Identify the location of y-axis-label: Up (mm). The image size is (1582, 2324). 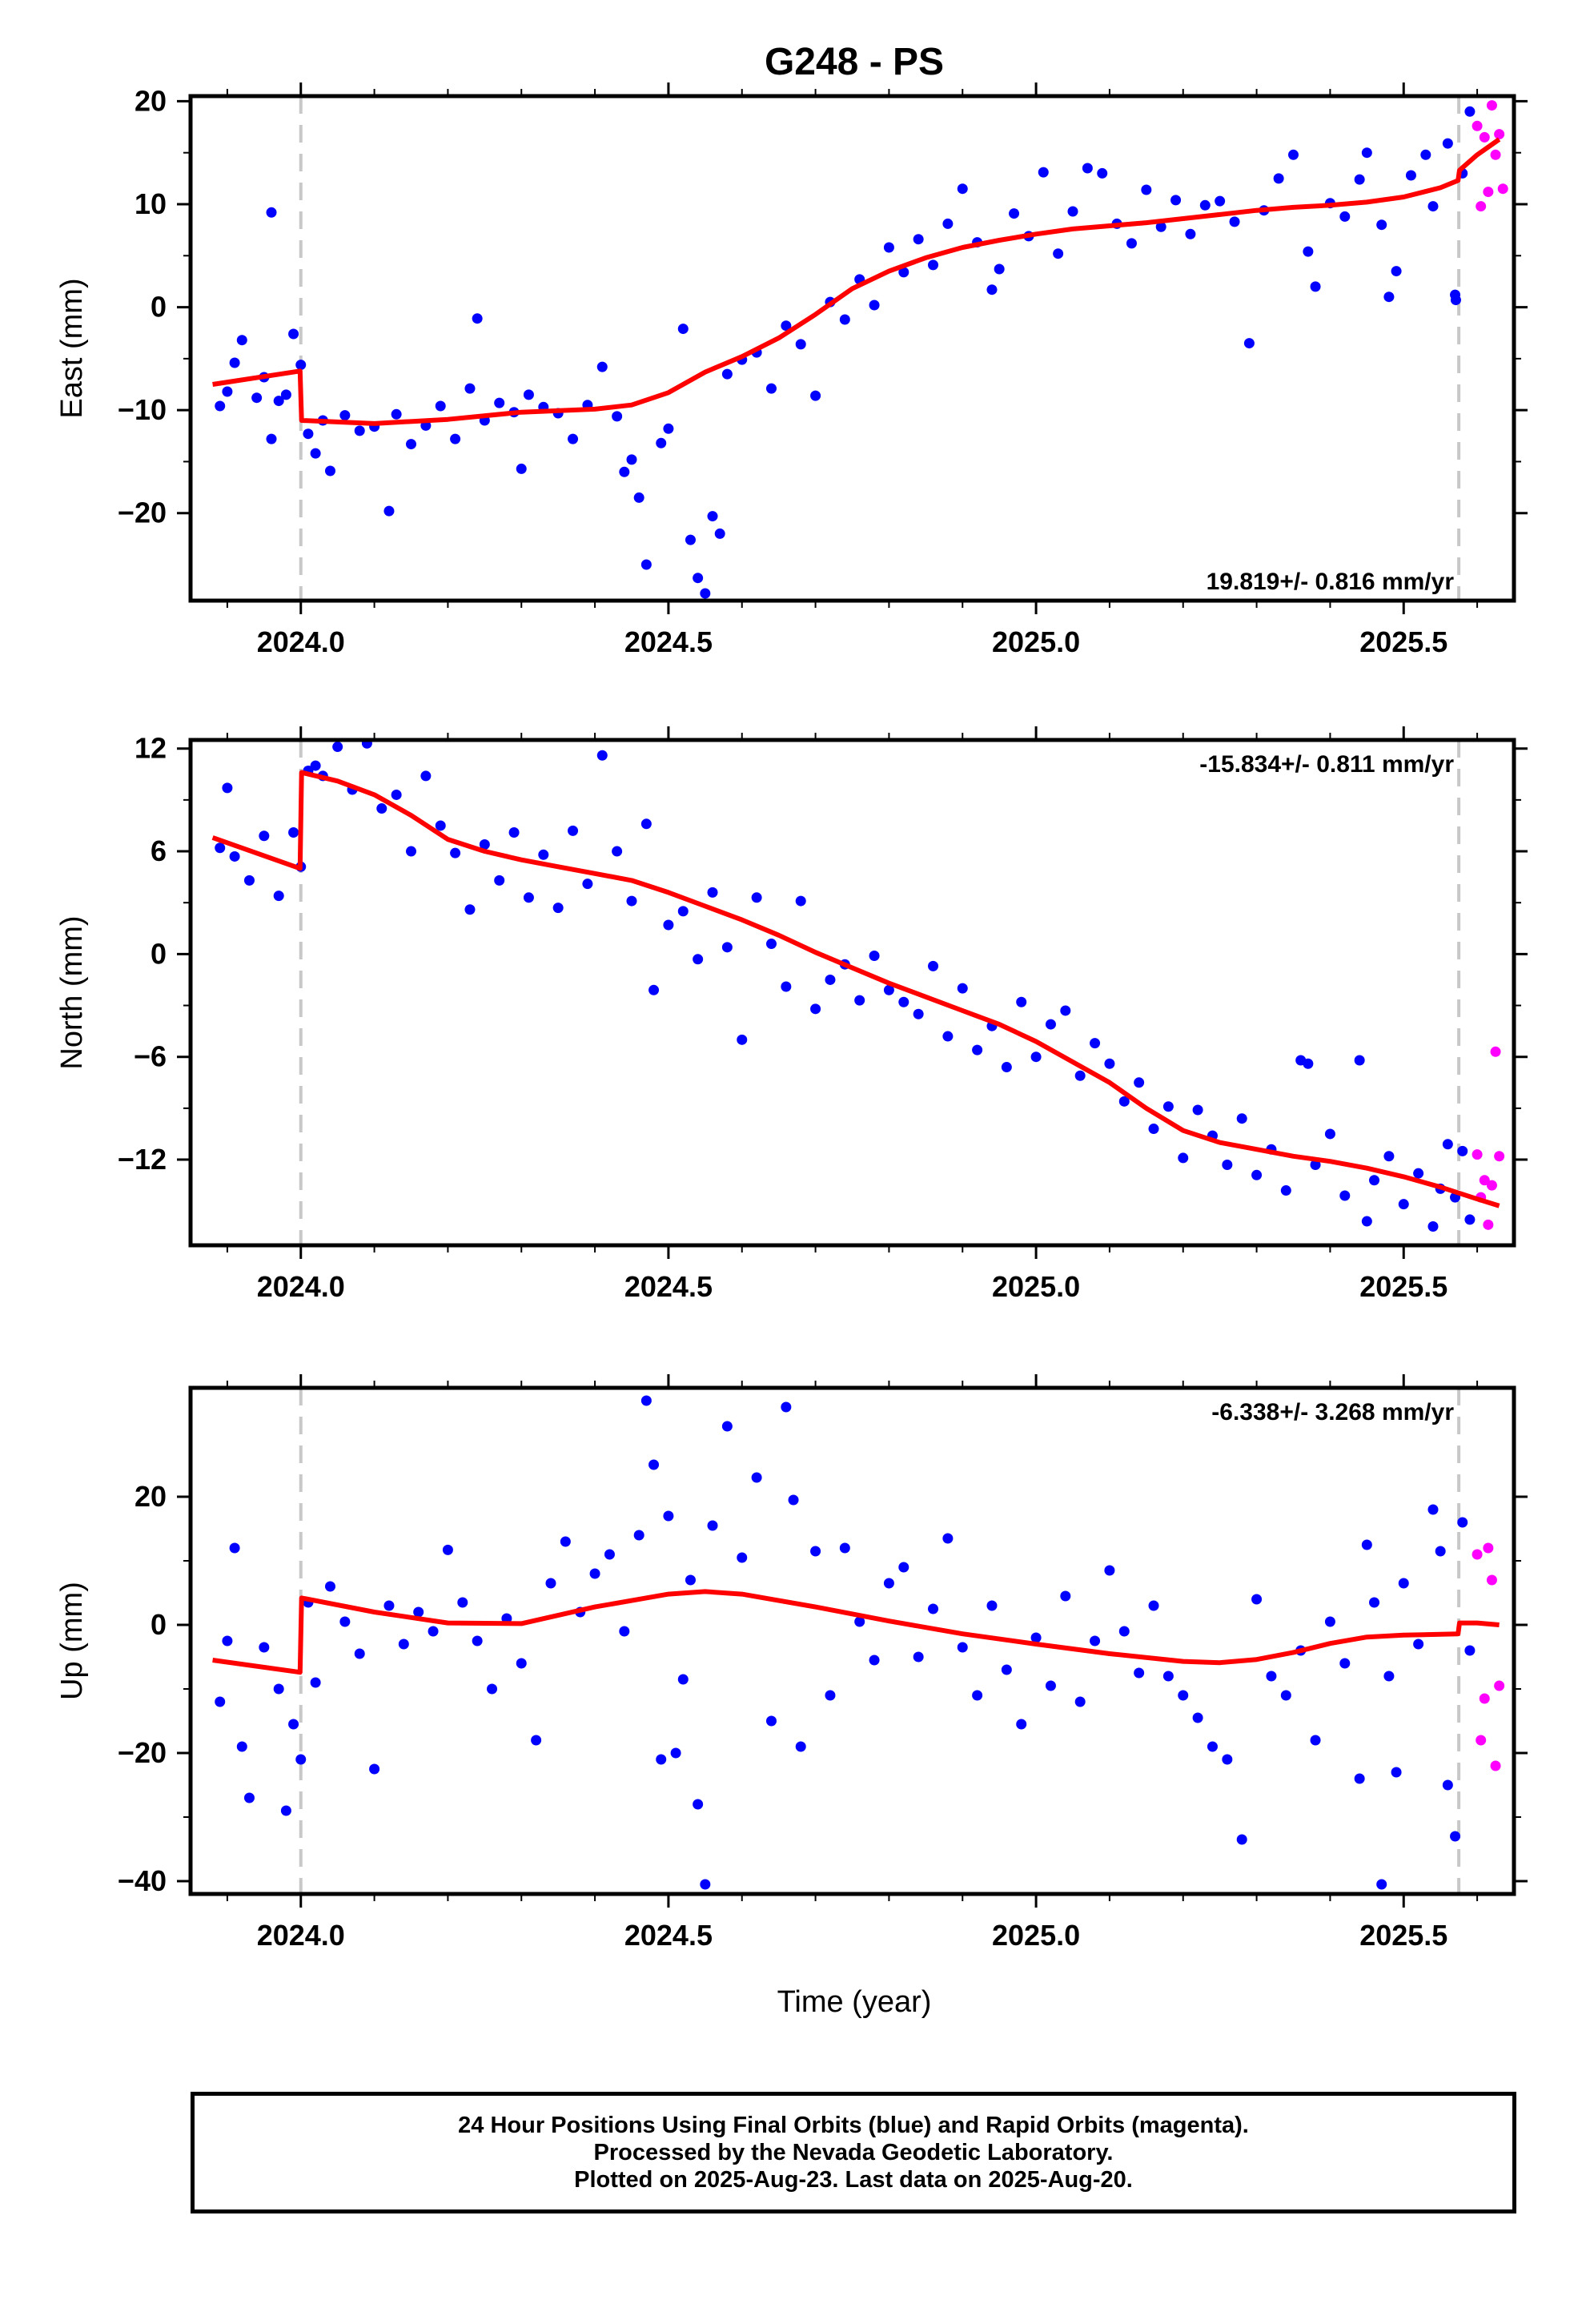
(72, 1641).